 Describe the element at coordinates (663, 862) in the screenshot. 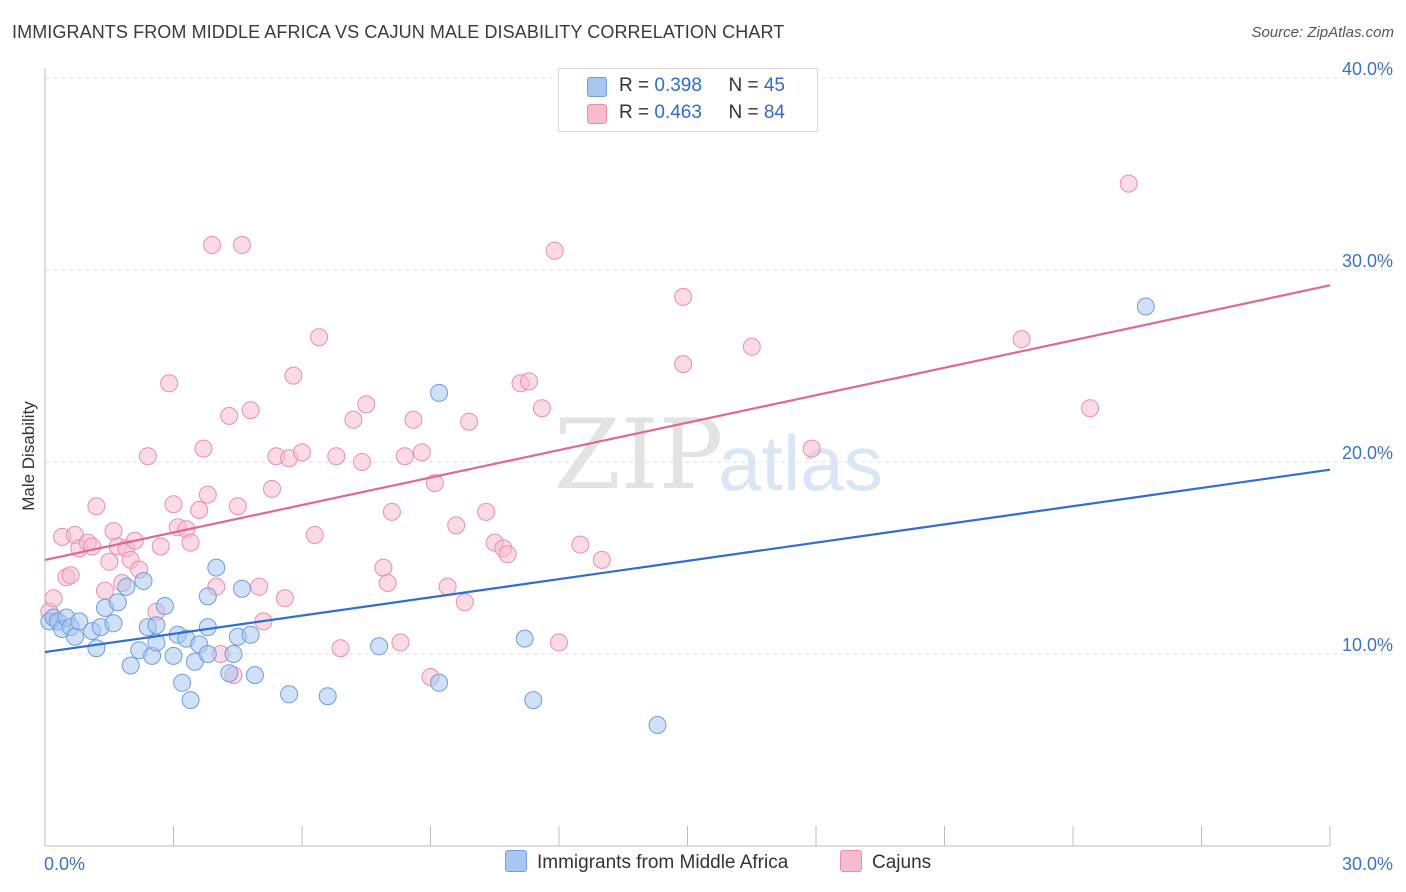

I see `bottom-legend-label: Immigrants from Middle Africa` at that location.